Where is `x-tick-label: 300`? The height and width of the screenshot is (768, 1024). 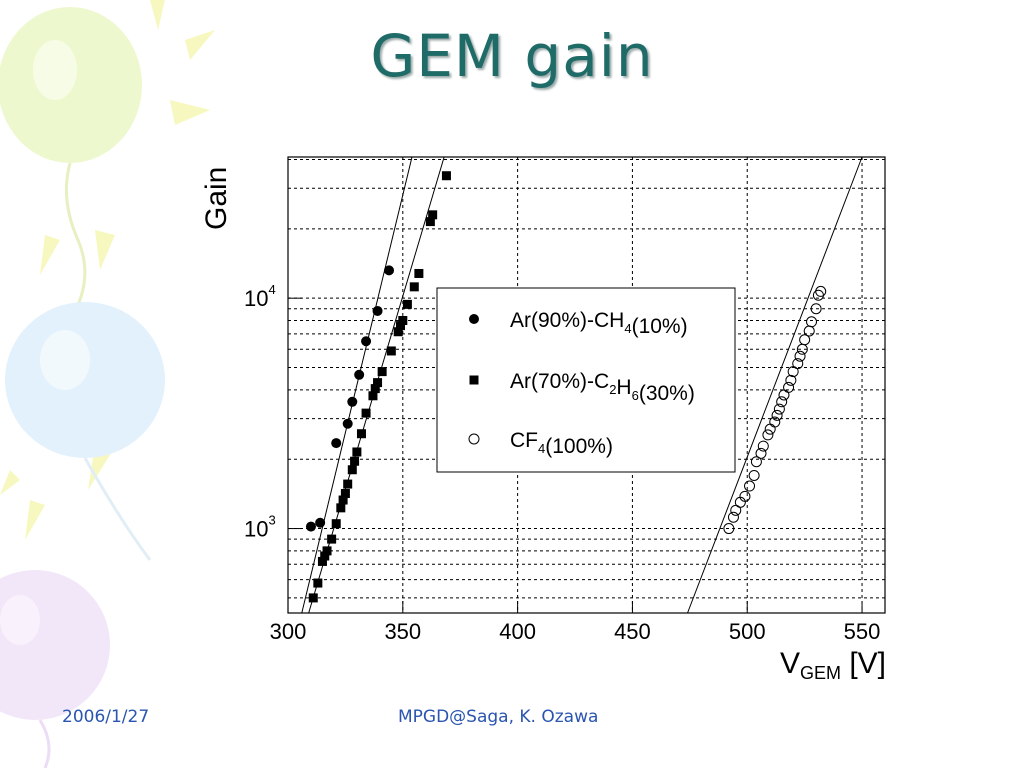 x-tick-label: 300 is located at coordinates (288, 631).